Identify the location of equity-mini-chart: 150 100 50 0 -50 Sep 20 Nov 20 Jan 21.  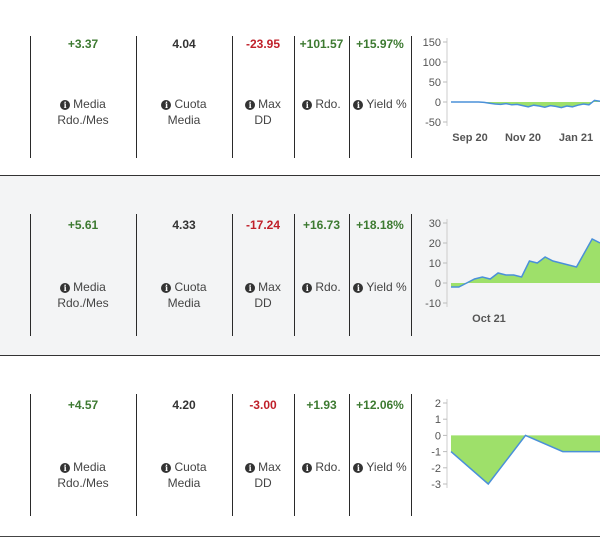
(505, 101).